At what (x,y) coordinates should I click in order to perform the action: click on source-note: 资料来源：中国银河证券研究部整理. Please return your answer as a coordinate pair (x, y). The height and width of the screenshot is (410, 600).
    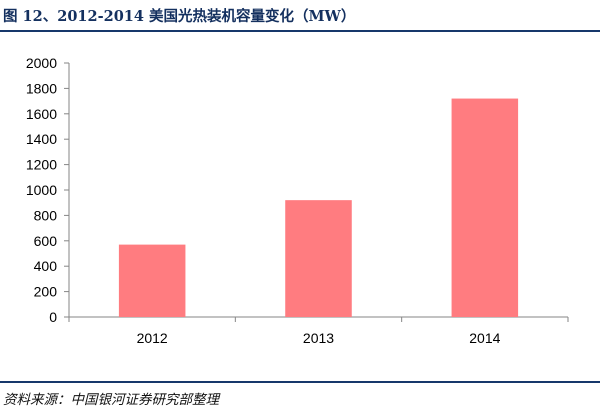
    Looking at the image, I should click on (111, 400).